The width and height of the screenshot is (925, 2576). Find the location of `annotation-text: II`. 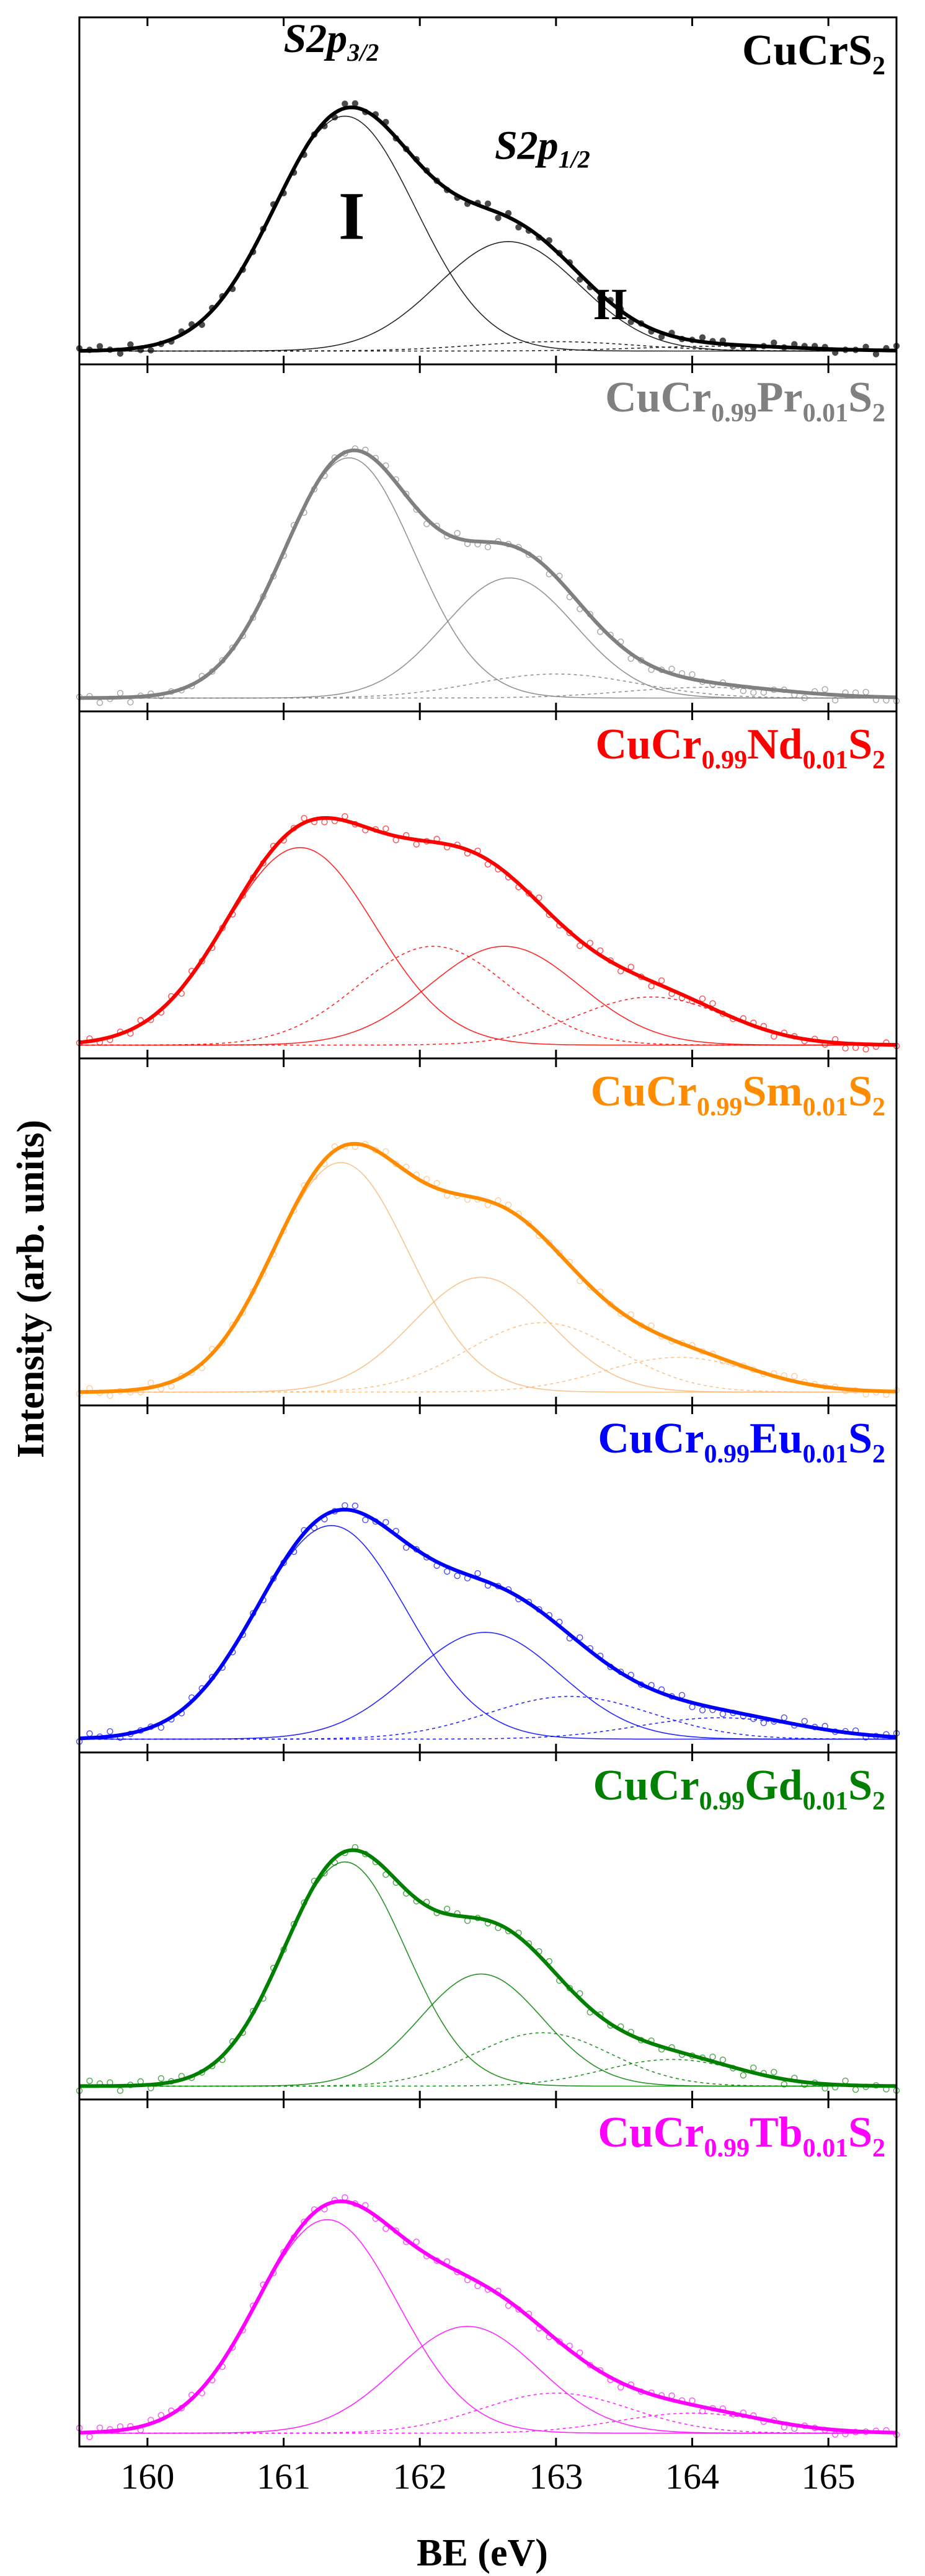

annotation-text: II is located at coordinates (610, 304).